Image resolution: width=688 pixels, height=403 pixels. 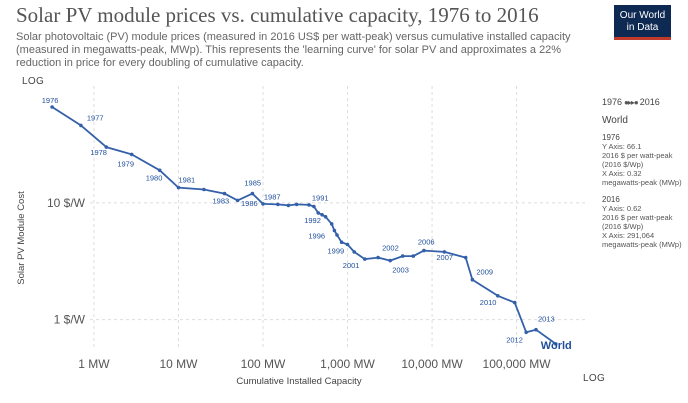 I want to click on x-tick-label: 10 MW, so click(x=178, y=364).